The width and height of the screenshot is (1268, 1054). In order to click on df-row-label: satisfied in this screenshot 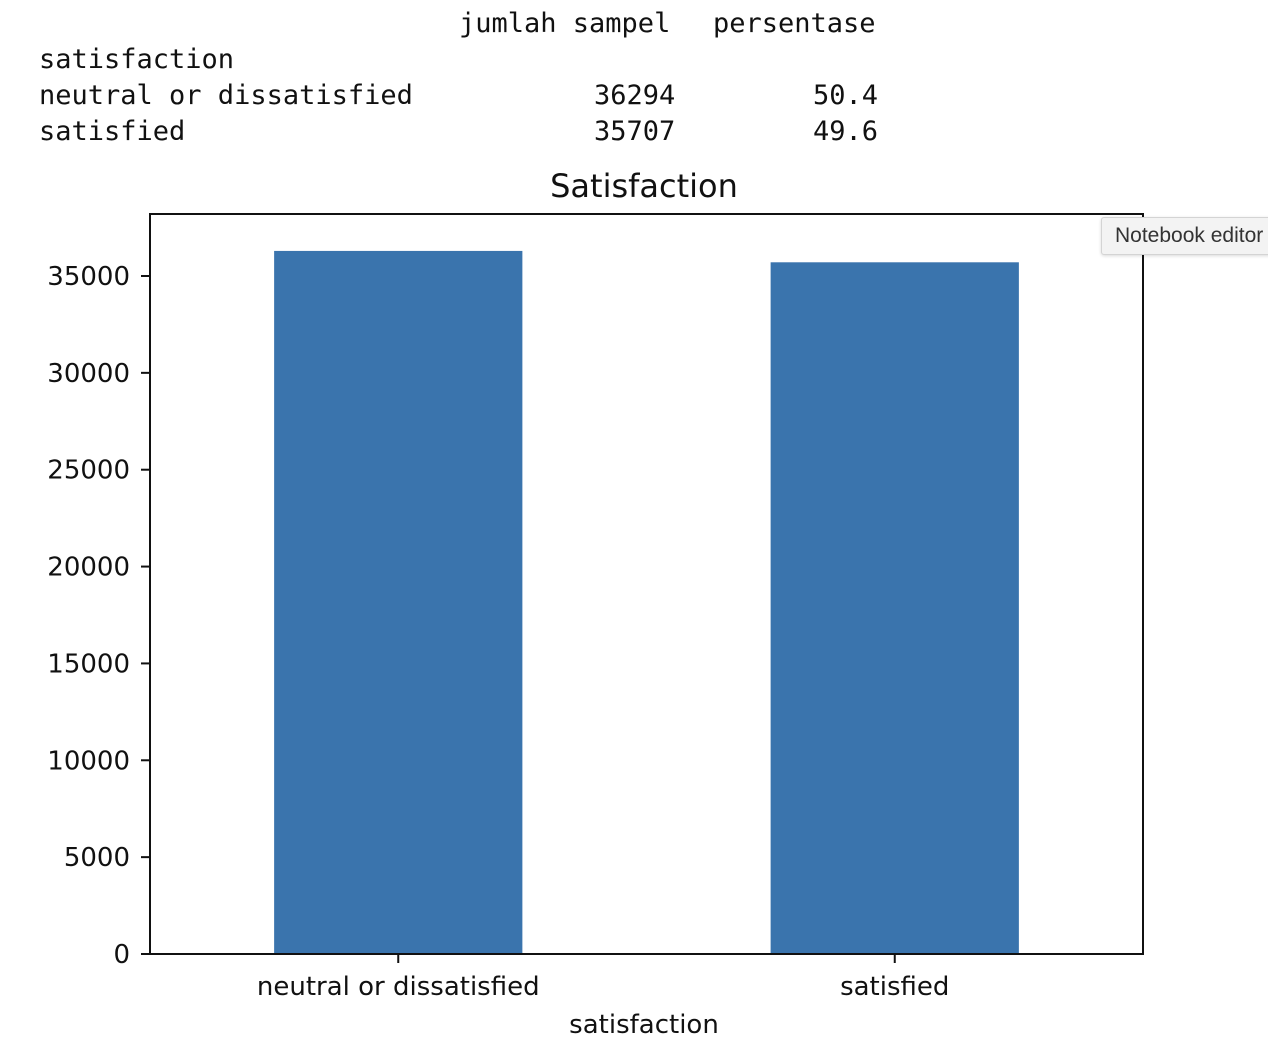, I will do `click(112, 131)`.